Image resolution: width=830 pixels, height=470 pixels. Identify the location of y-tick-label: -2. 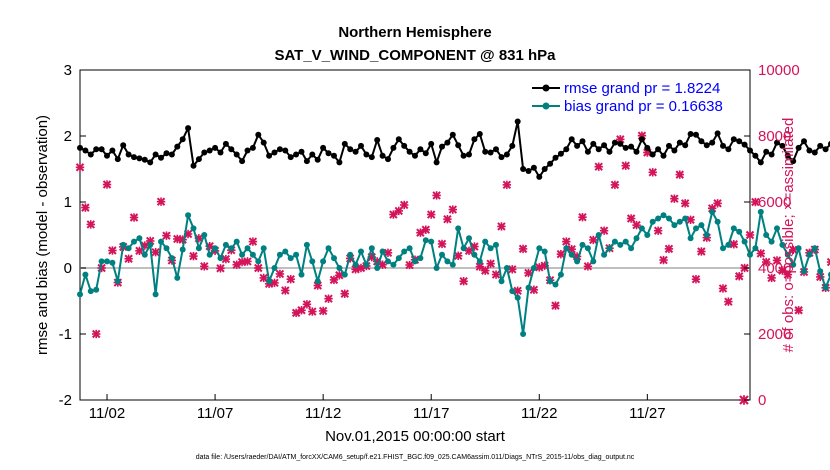
(65, 400).